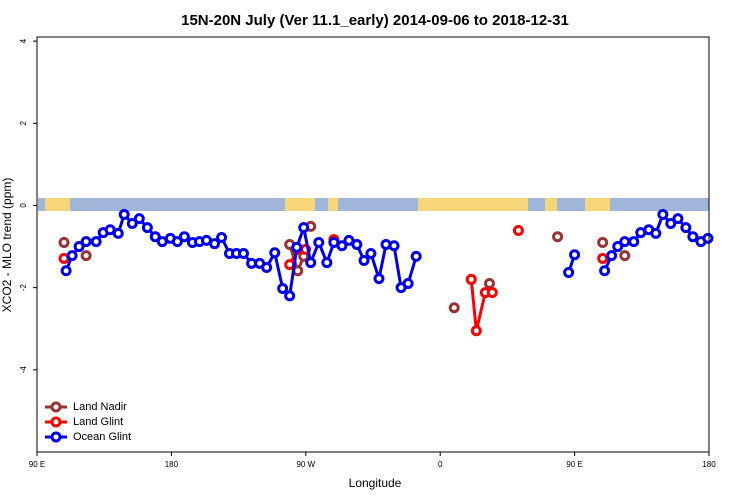  What do you see at coordinates (102, 437) in the screenshot?
I see `legend-label: Ocean Glint` at bounding box center [102, 437].